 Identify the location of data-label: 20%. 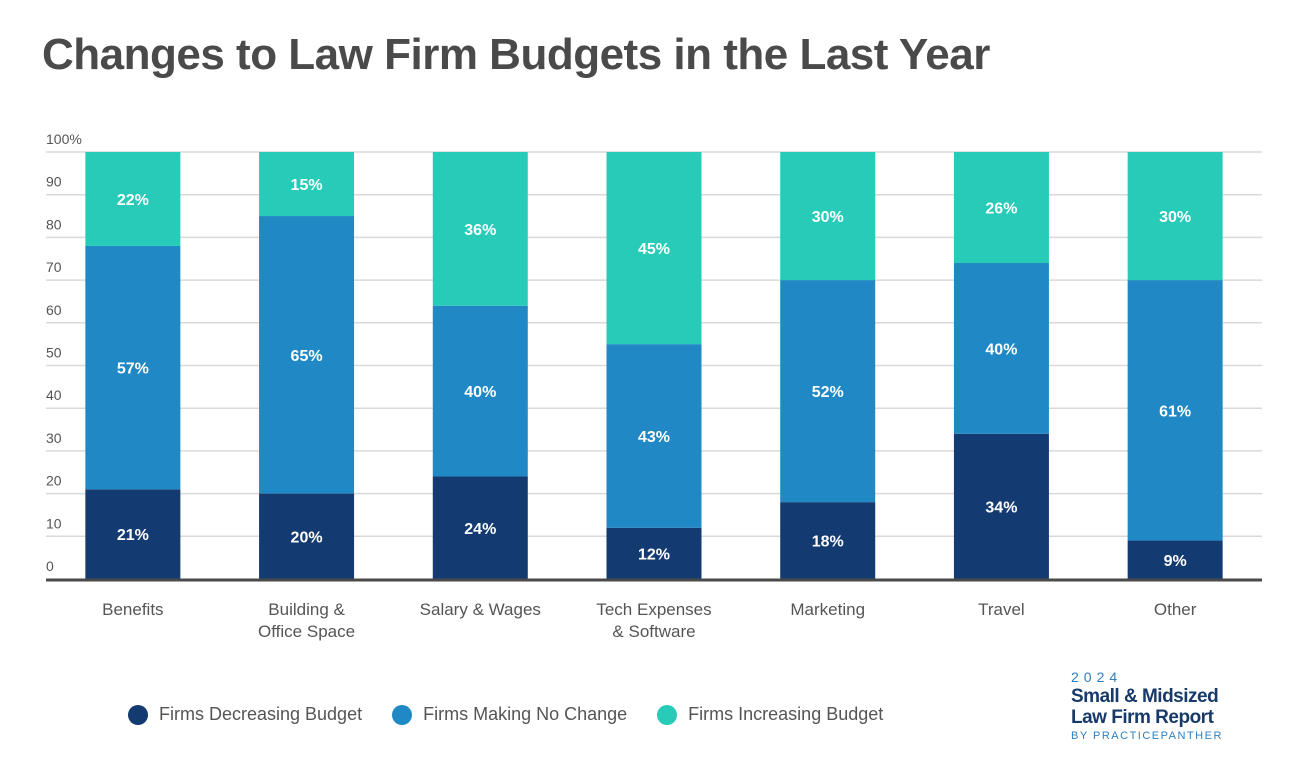
(307, 537).